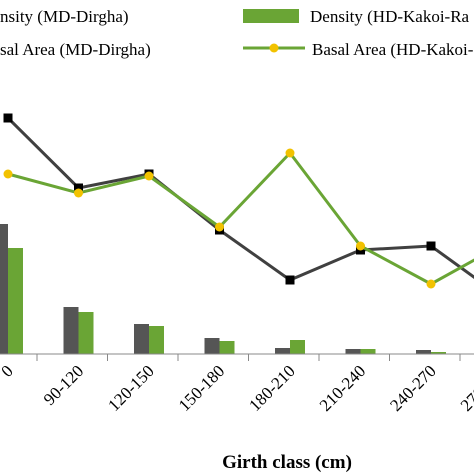 The image size is (474, 474). What do you see at coordinates (131, 388) in the screenshot?
I see `x-tick-label-2: 120-150` at bounding box center [131, 388].